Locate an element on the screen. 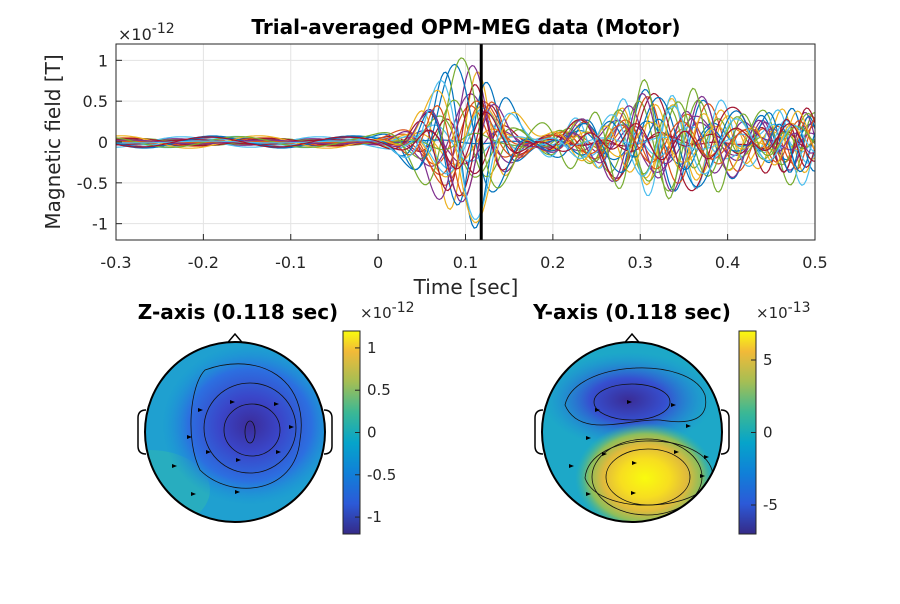  x-tick-label: 0.1 is located at coordinates (465, 262).